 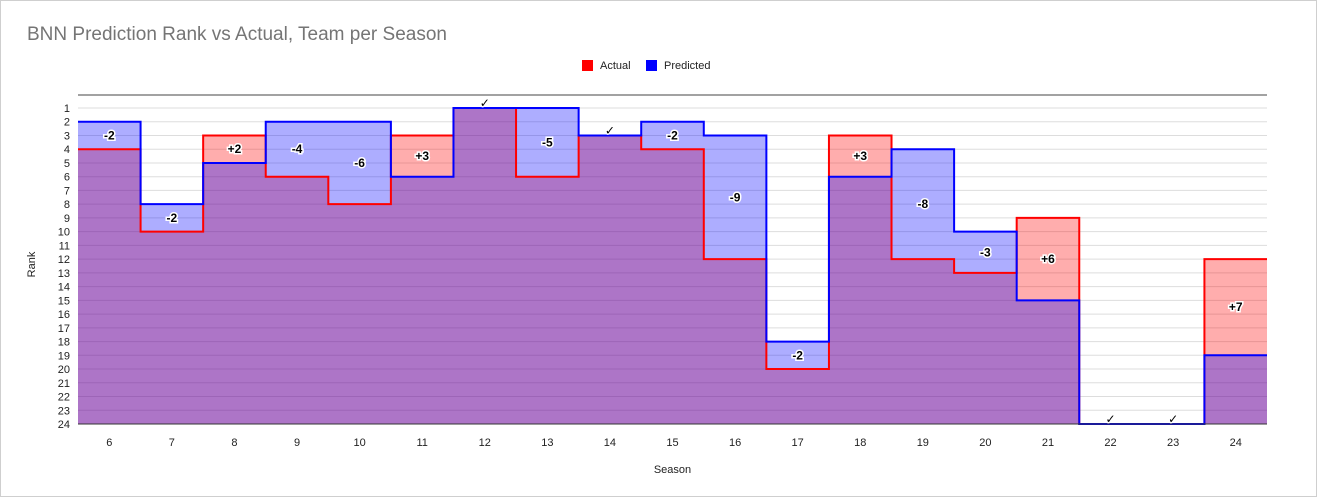 What do you see at coordinates (587, 65) in the screenshot?
I see `legend-swatch-actual` at bounding box center [587, 65].